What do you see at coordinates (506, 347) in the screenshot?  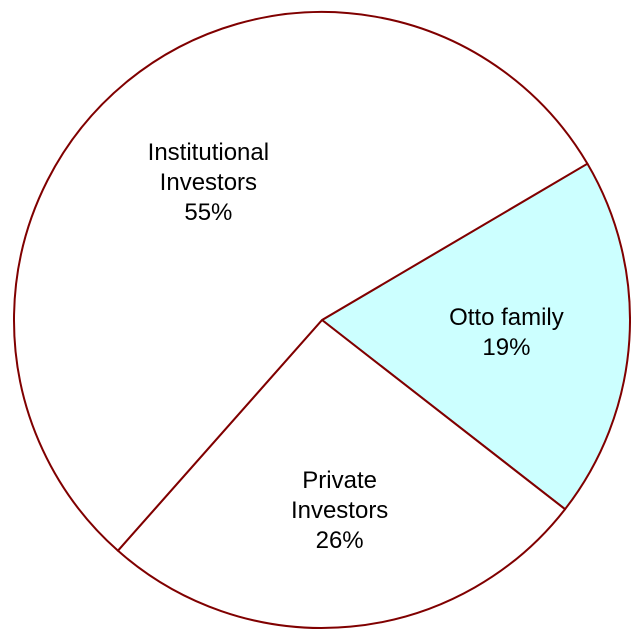 I see `pie-slice-label-line: 19%` at bounding box center [506, 347].